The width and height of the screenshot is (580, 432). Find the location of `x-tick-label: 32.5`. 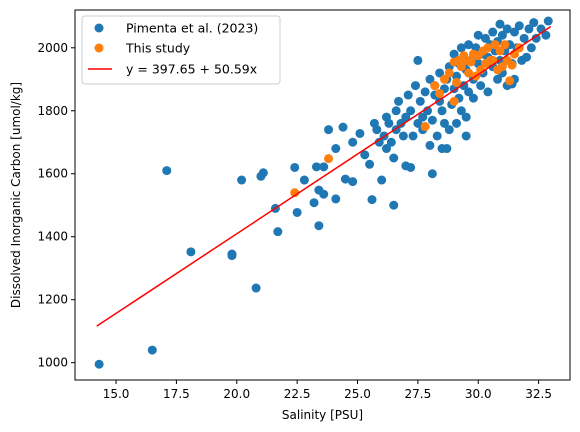

x-tick-label: 32.5 is located at coordinates (538, 394).